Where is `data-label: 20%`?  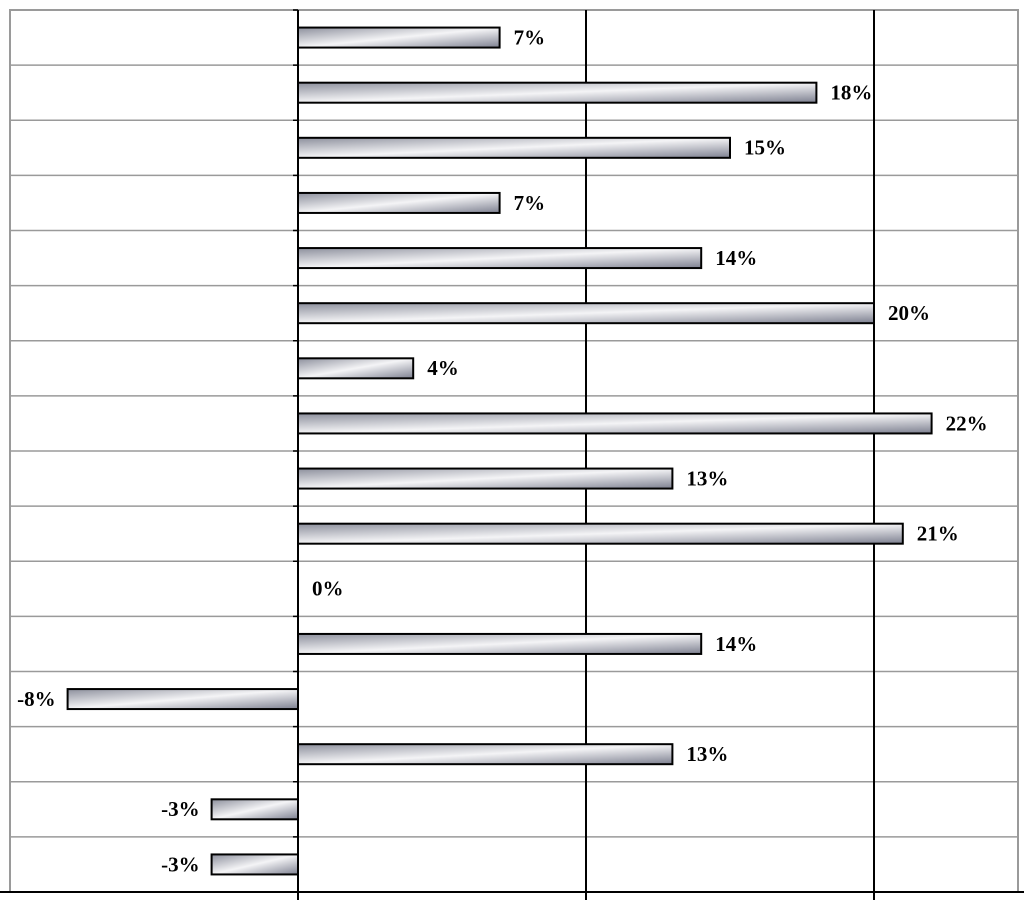 data-label: 20% is located at coordinates (909, 313).